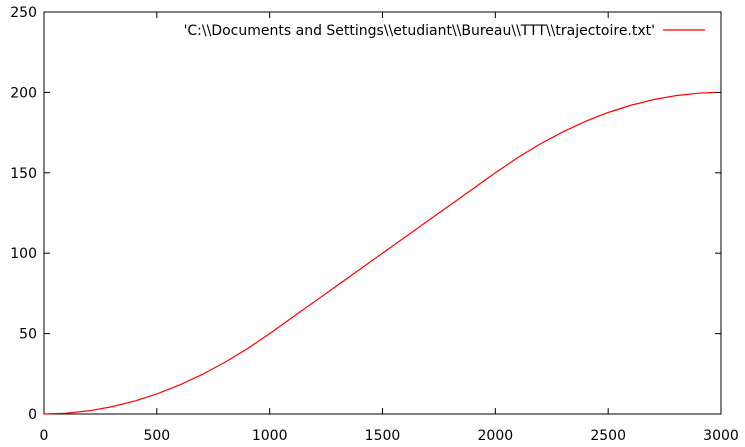 The height and width of the screenshot is (447, 745). Describe the element at coordinates (270, 436) in the screenshot. I see `x-tick-label: 1000` at that location.